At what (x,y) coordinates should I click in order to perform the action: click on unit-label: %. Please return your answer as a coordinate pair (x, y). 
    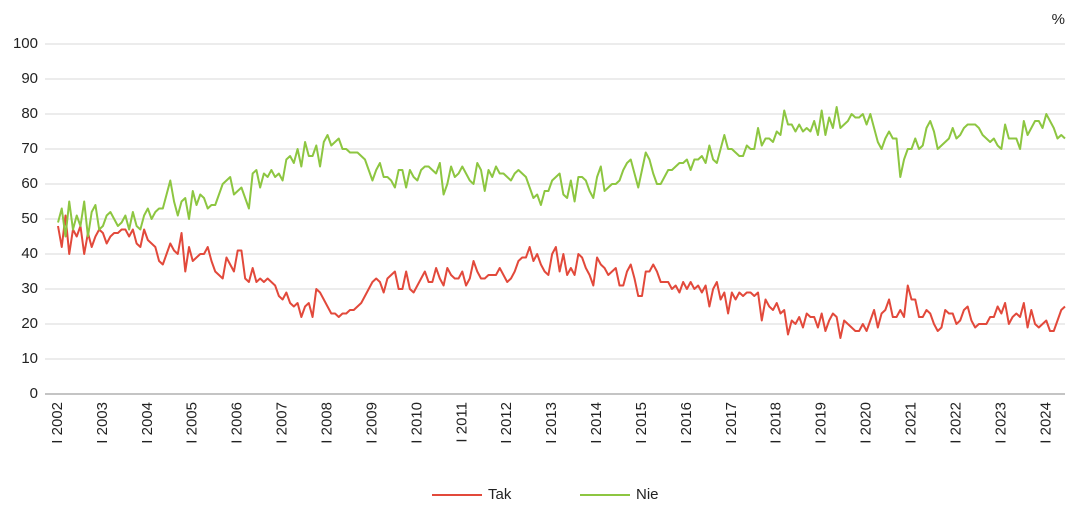
    Looking at the image, I should click on (1058, 19).